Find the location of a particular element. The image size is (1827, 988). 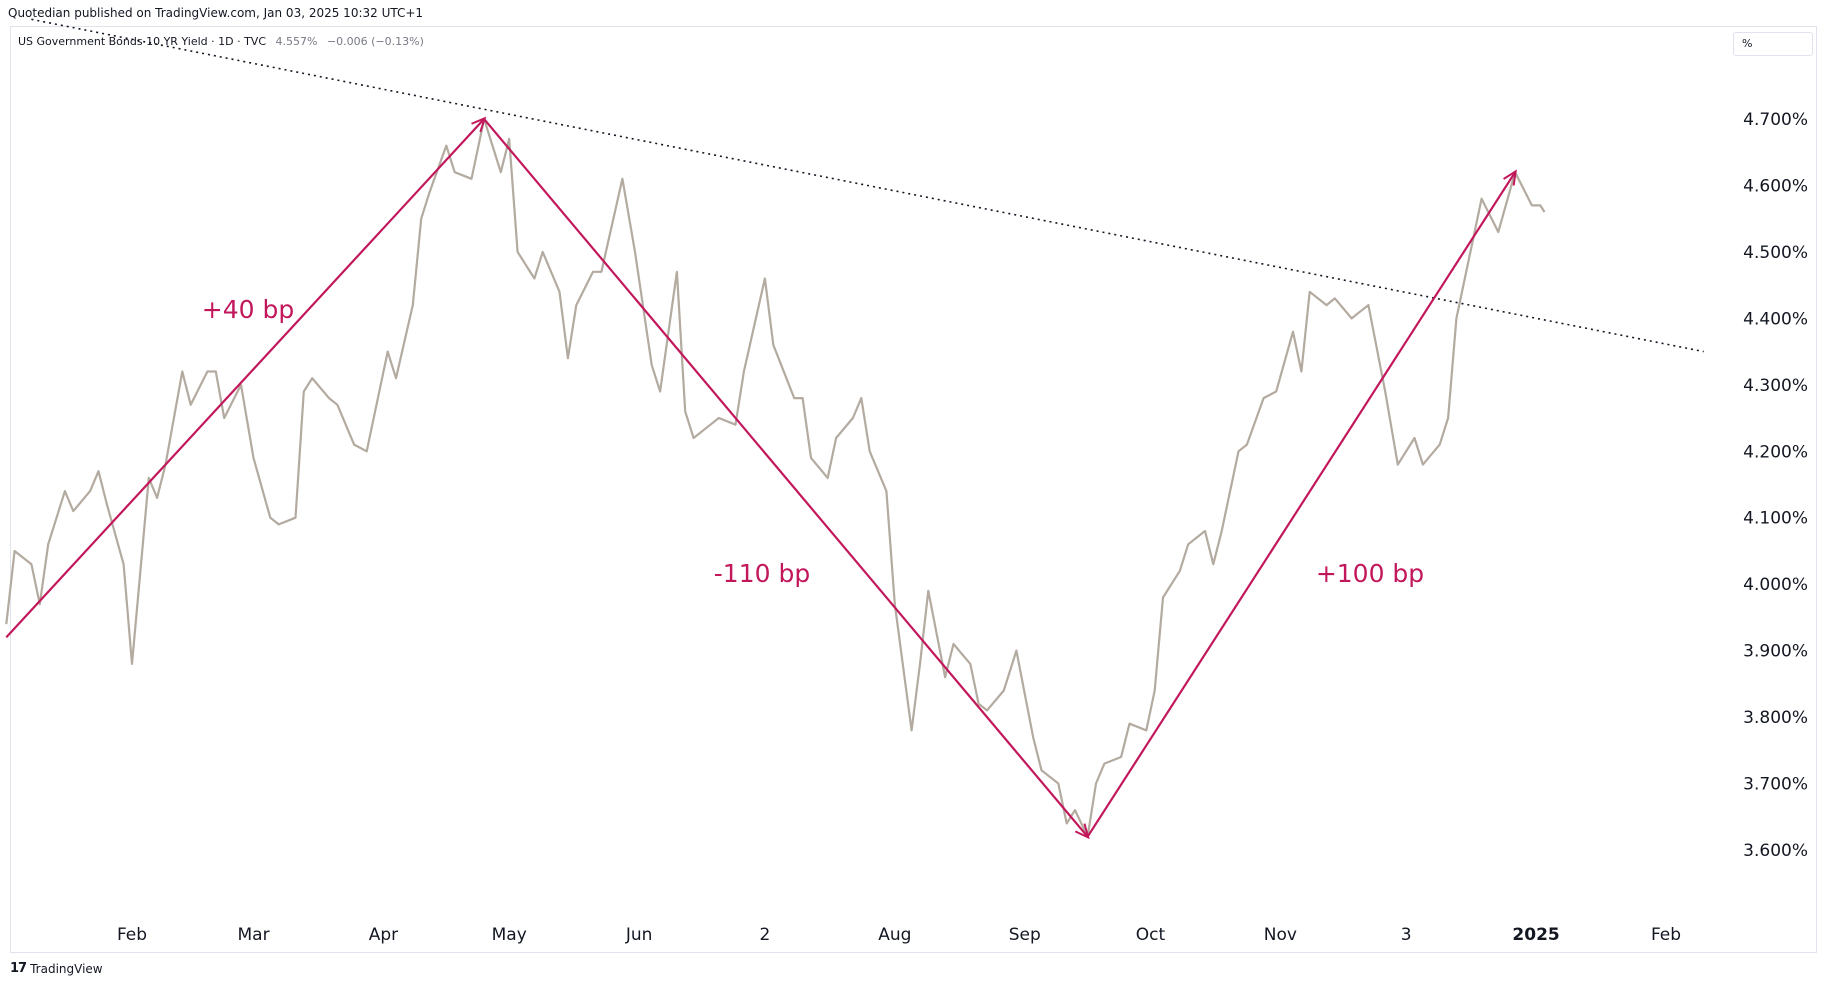

y-tick-label: 4.000% is located at coordinates (1775, 585).